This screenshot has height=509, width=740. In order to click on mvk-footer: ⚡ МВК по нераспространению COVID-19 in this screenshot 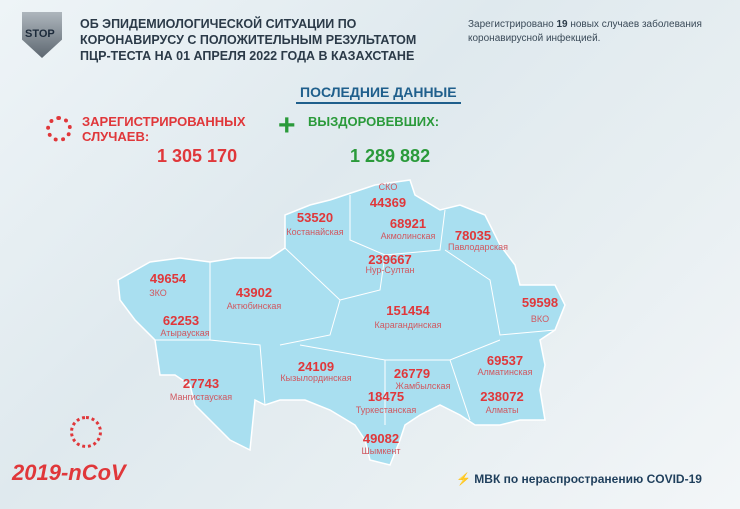, I will do `click(579, 479)`.